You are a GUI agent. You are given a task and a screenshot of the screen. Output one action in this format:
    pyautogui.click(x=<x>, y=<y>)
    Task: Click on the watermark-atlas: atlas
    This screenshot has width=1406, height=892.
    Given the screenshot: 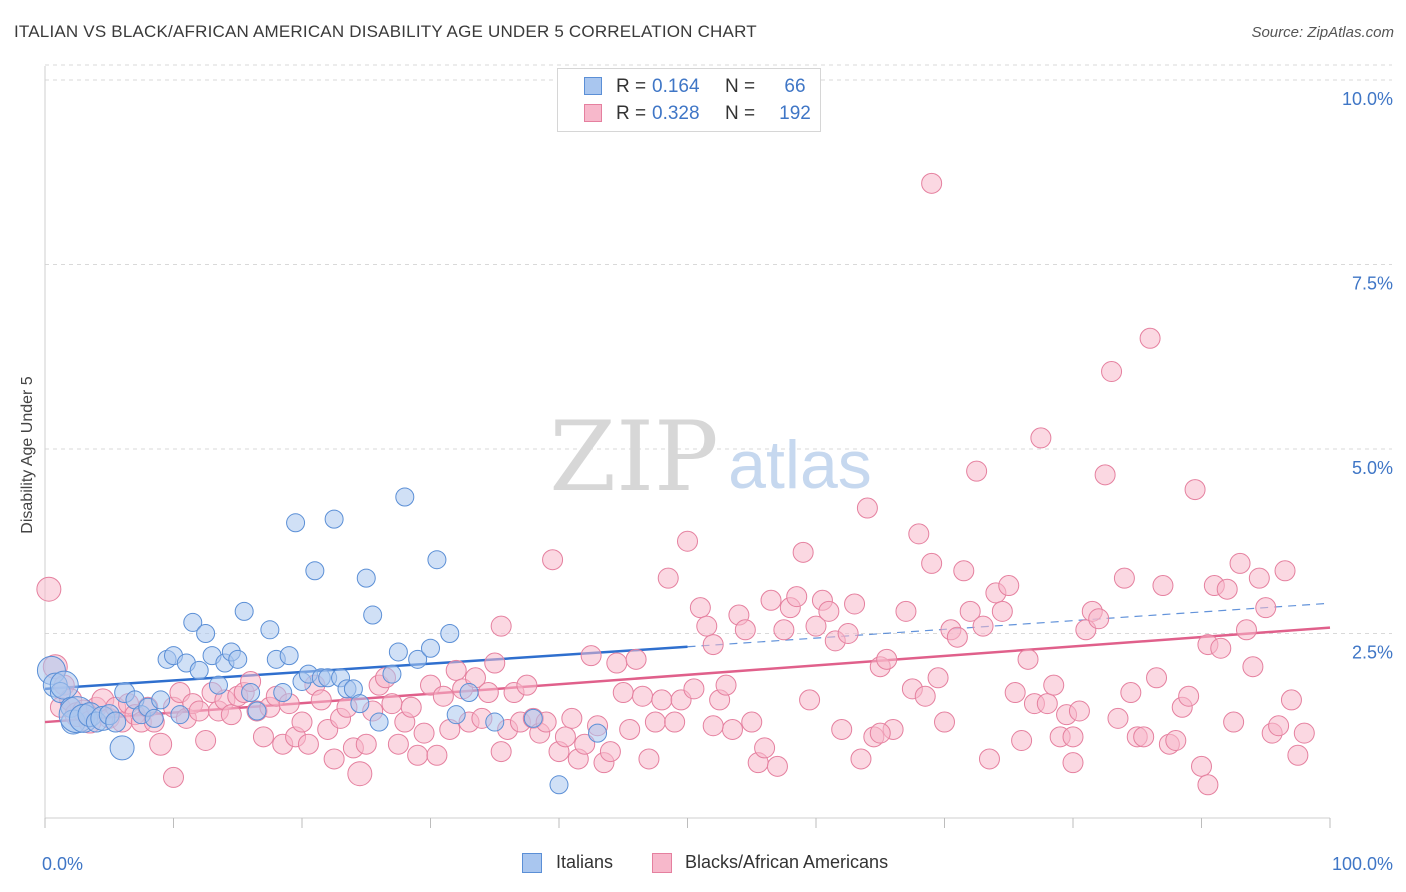 What is the action you would take?
    pyautogui.click(x=800, y=465)
    